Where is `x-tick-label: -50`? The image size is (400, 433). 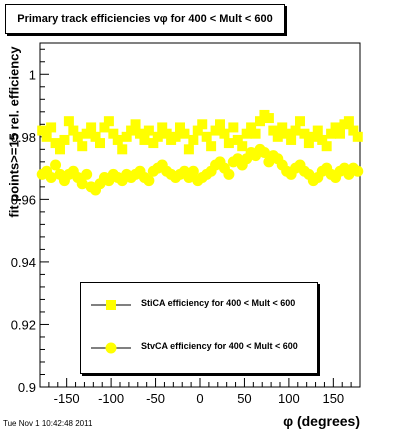 x-tick-label: -50 is located at coordinates (155, 398).